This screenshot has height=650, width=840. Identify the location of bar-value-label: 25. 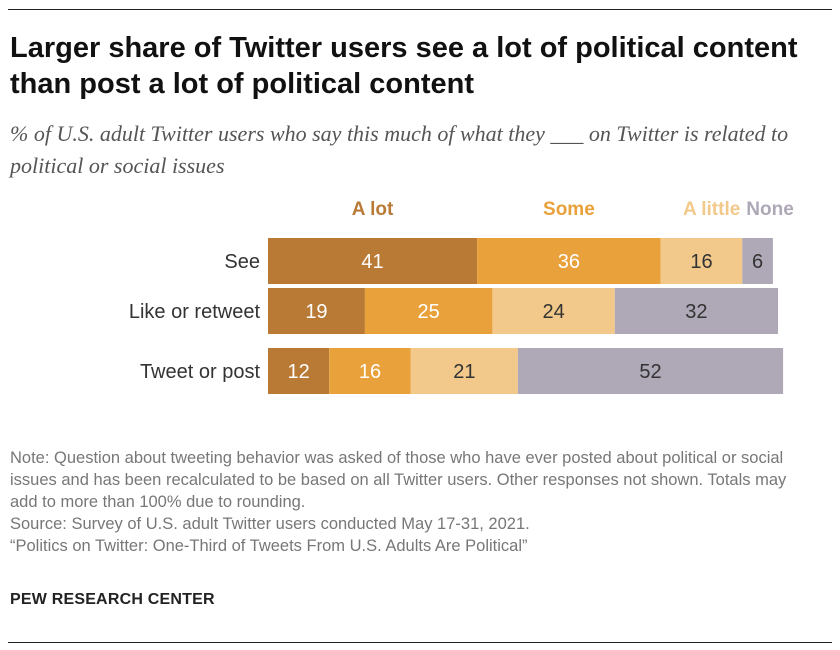
(429, 312).